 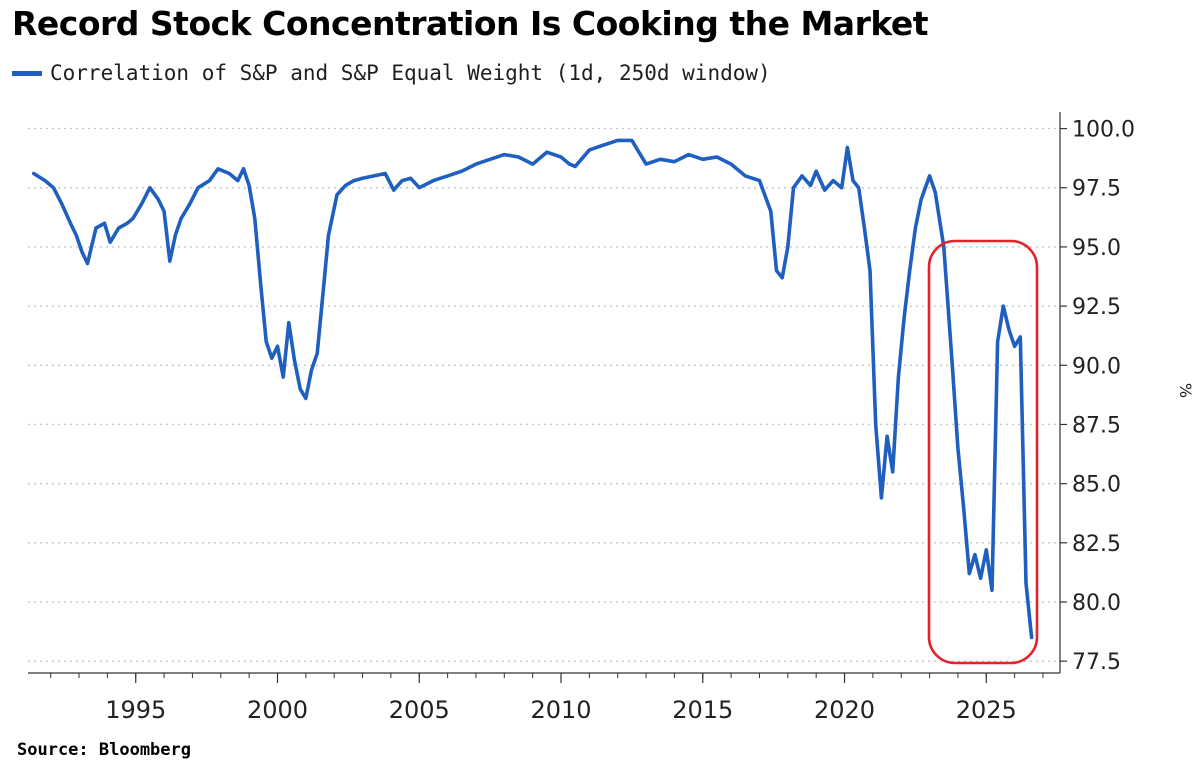 I want to click on x-tick-label: 2015, so click(x=702, y=710).